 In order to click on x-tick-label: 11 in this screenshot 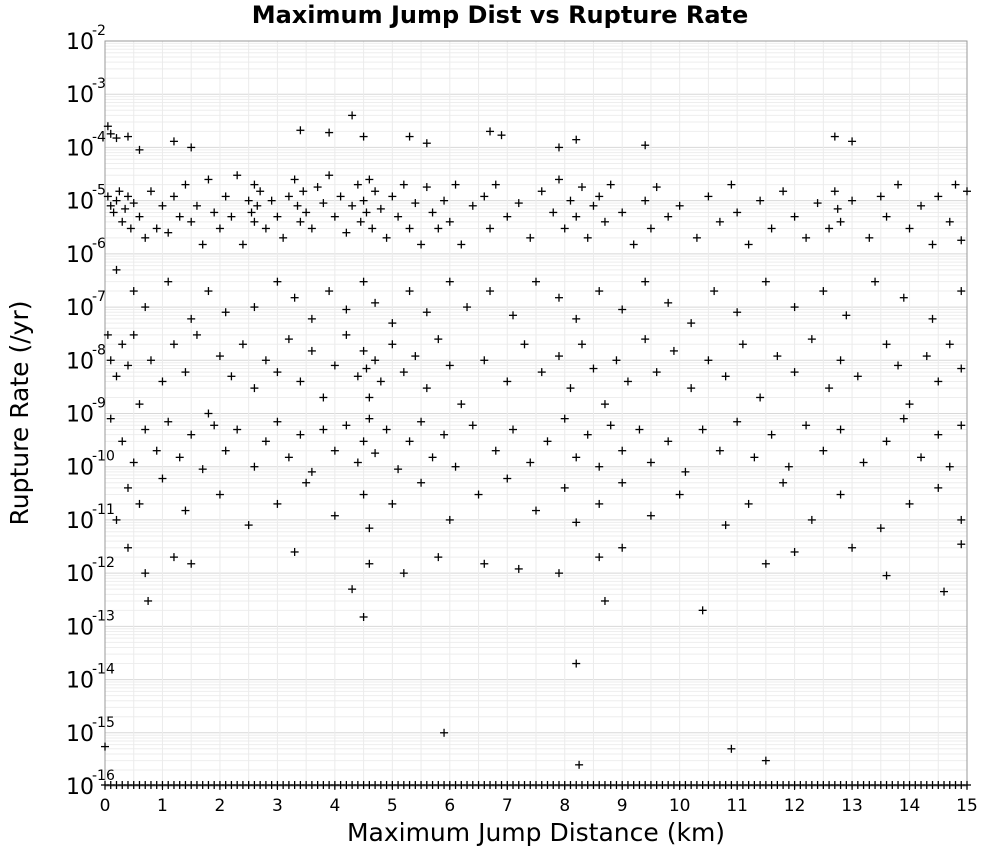, I will do `click(737, 806)`.